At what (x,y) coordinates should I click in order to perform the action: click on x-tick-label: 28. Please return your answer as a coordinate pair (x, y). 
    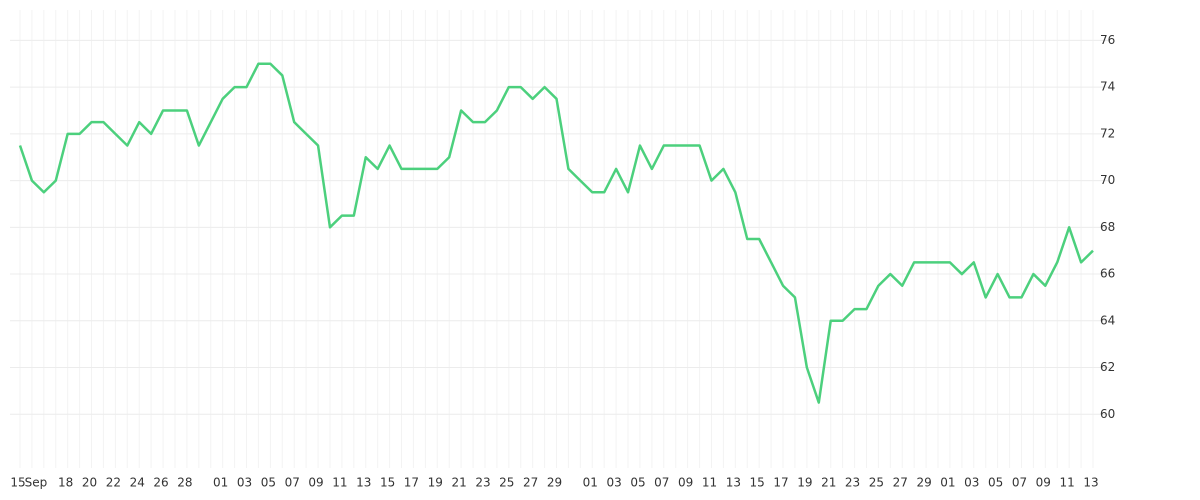
    Looking at the image, I should click on (184, 483).